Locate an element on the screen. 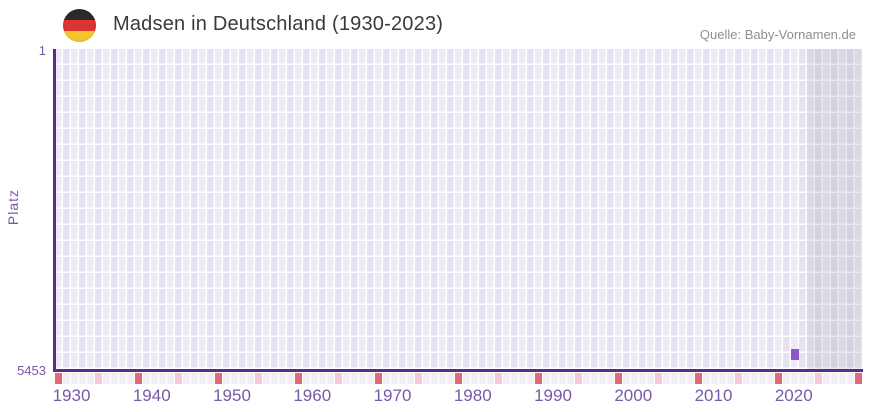 The height and width of the screenshot is (412, 873). x-tick-label: 1990 is located at coordinates (553, 395).